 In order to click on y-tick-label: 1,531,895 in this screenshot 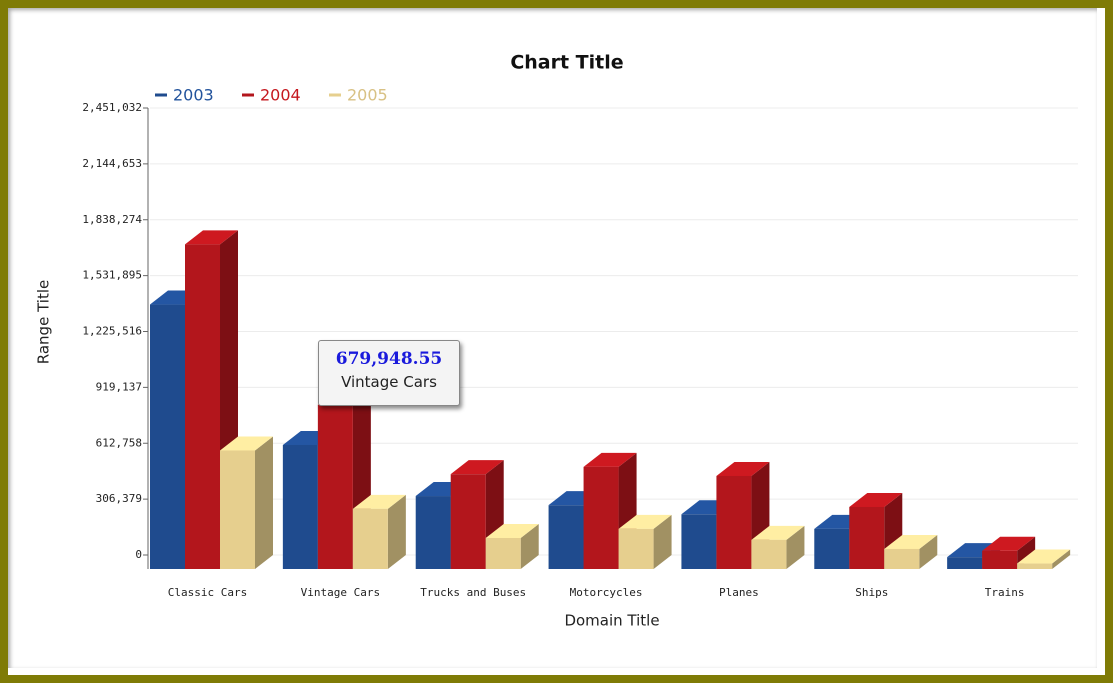, I will do `click(112, 275)`.